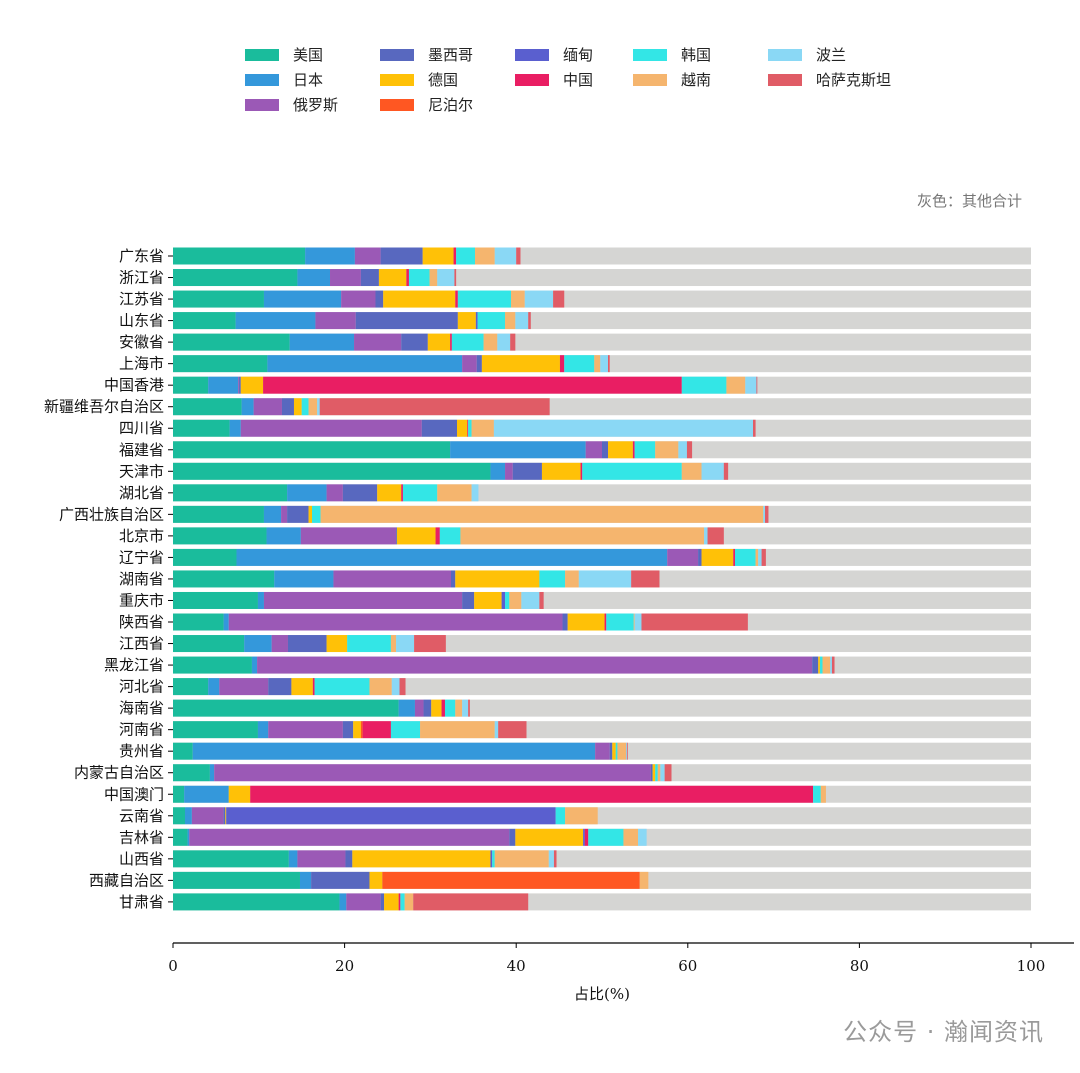 Image resolution: width=1080 pixels, height=1073 pixels. Describe the element at coordinates (451, 55) in the screenshot. I see `legend-label: 墨西哥` at that location.